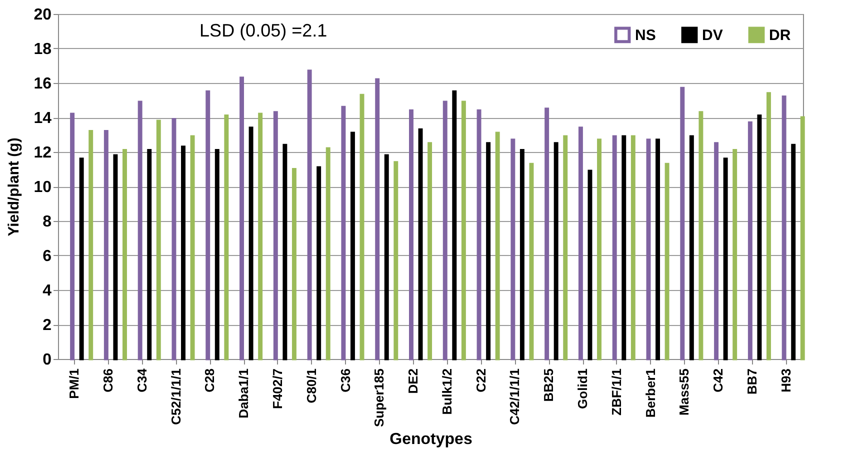 The image size is (846, 475). Describe the element at coordinates (264, 30) in the screenshot. I see `annotation: LSD (0.05) =2.1` at that location.